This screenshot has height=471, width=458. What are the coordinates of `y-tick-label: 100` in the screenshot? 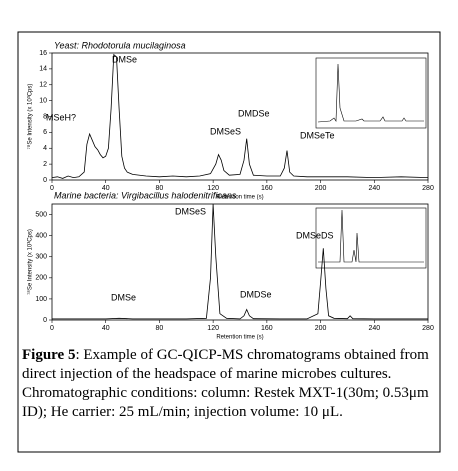 It's located at (41, 299).